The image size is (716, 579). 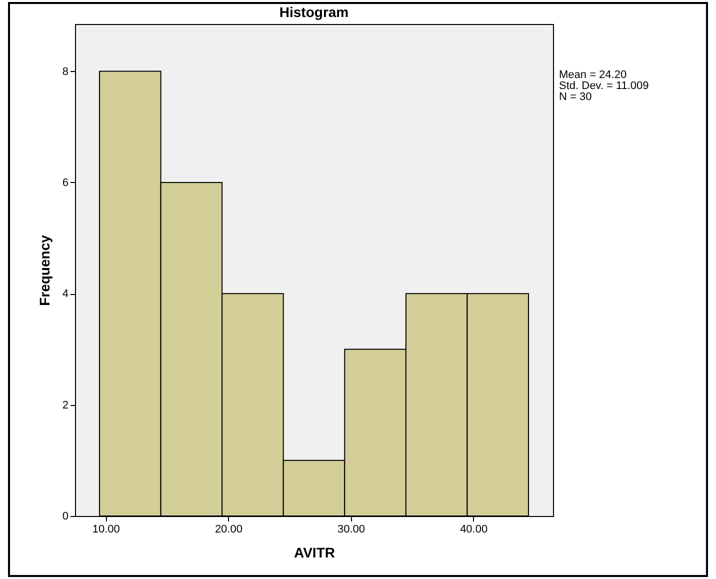 What do you see at coordinates (65, 182) in the screenshot?
I see `y-tick-label: 6` at bounding box center [65, 182].